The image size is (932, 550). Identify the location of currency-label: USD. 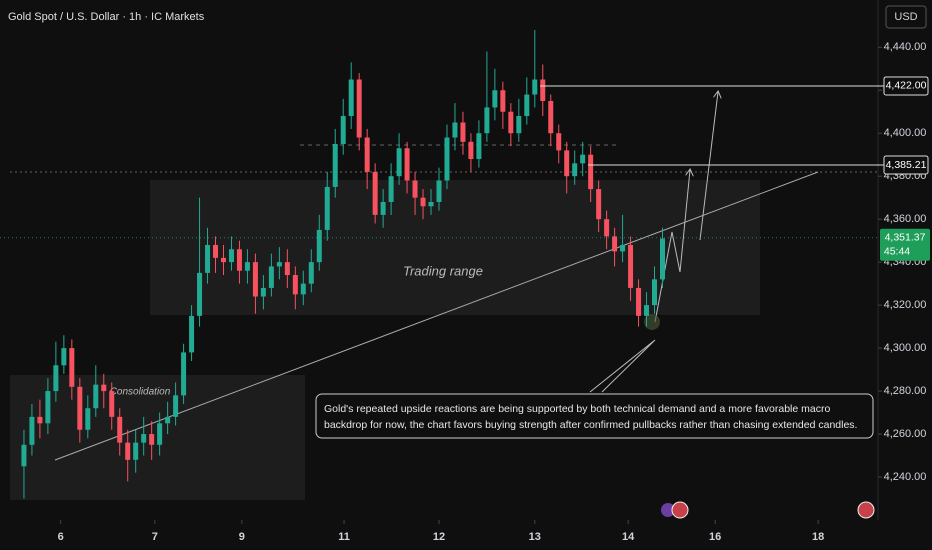
(905, 17).